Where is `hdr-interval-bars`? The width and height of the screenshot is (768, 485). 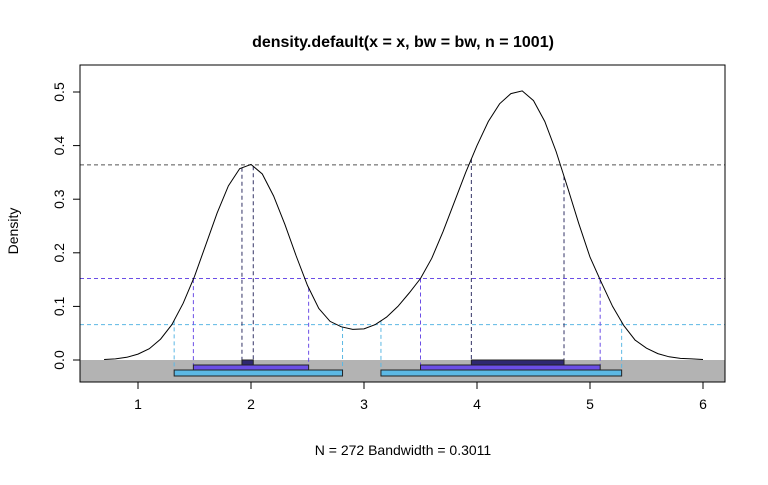
hdr-interval-bars is located at coordinates (398, 368).